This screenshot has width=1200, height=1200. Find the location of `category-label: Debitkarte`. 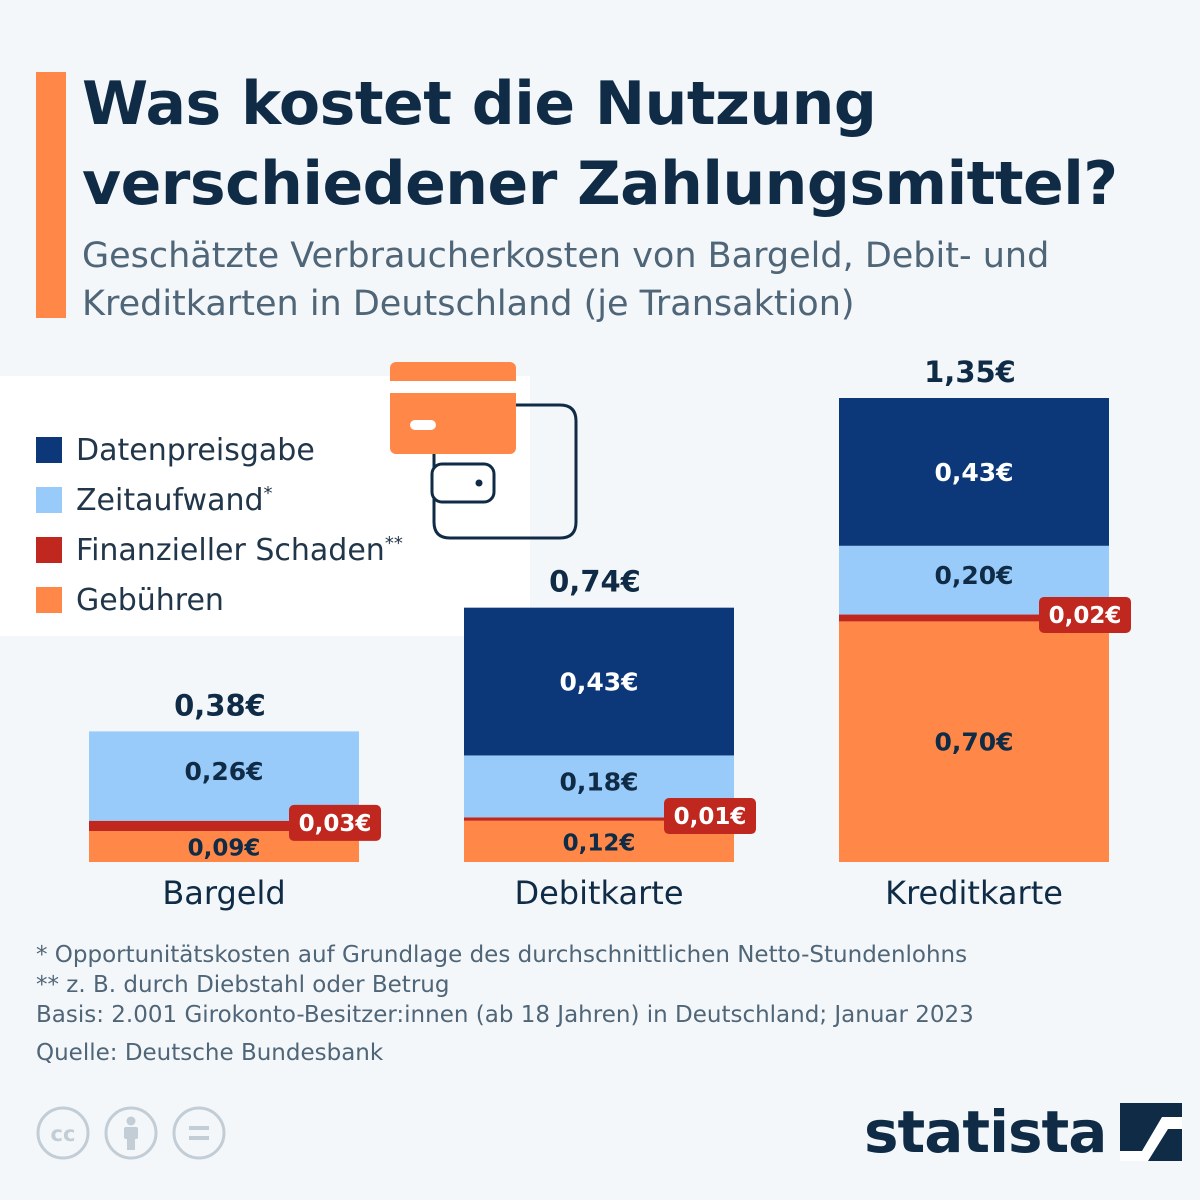

category-label: Debitkarte is located at coordinates (598, 893).